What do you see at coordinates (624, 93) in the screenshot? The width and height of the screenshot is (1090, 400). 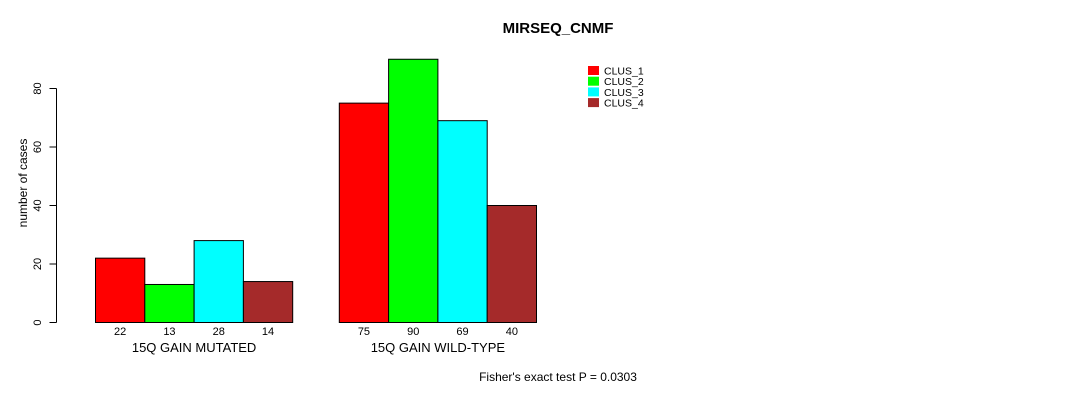 I see `legend-label-clus_3: CLUS_3` at bounding box center [624, 93].